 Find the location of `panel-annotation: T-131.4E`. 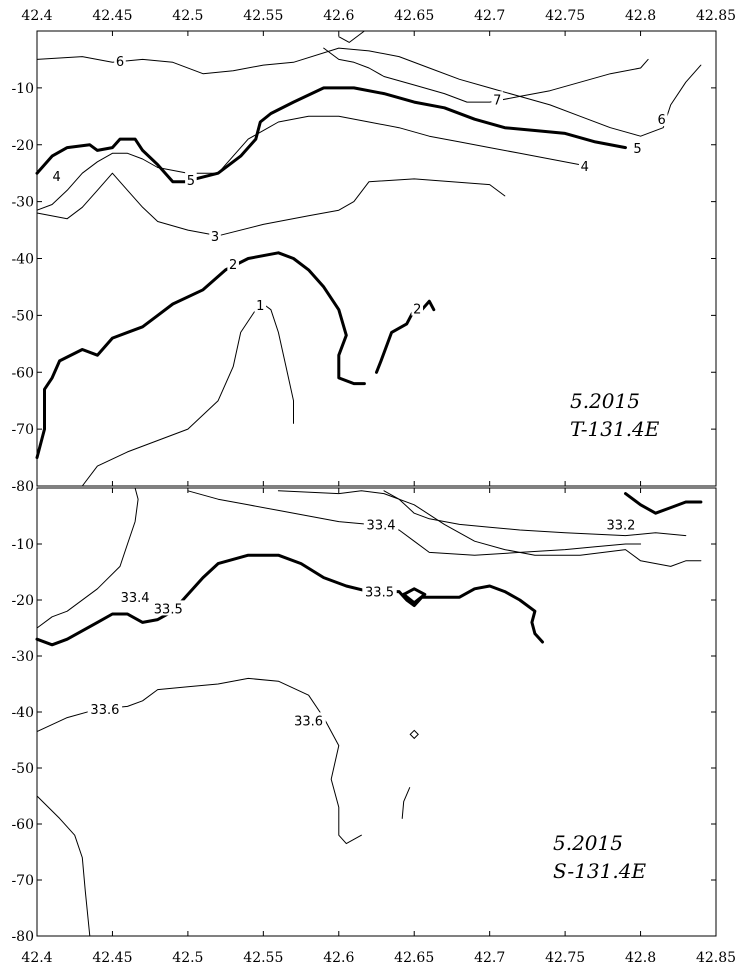

panel-annotation: T-131.4E is located at coordinates (615, 429).